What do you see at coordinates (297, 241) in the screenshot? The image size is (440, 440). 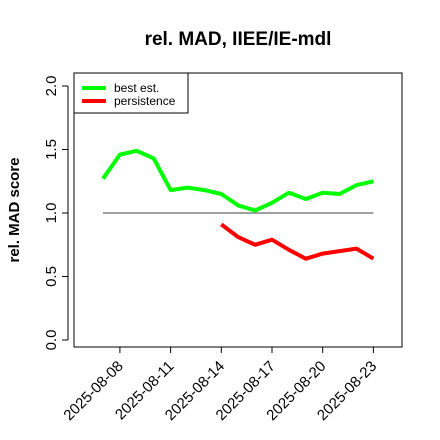 I see `series-line-persistence` at bounding box center [297, 241].